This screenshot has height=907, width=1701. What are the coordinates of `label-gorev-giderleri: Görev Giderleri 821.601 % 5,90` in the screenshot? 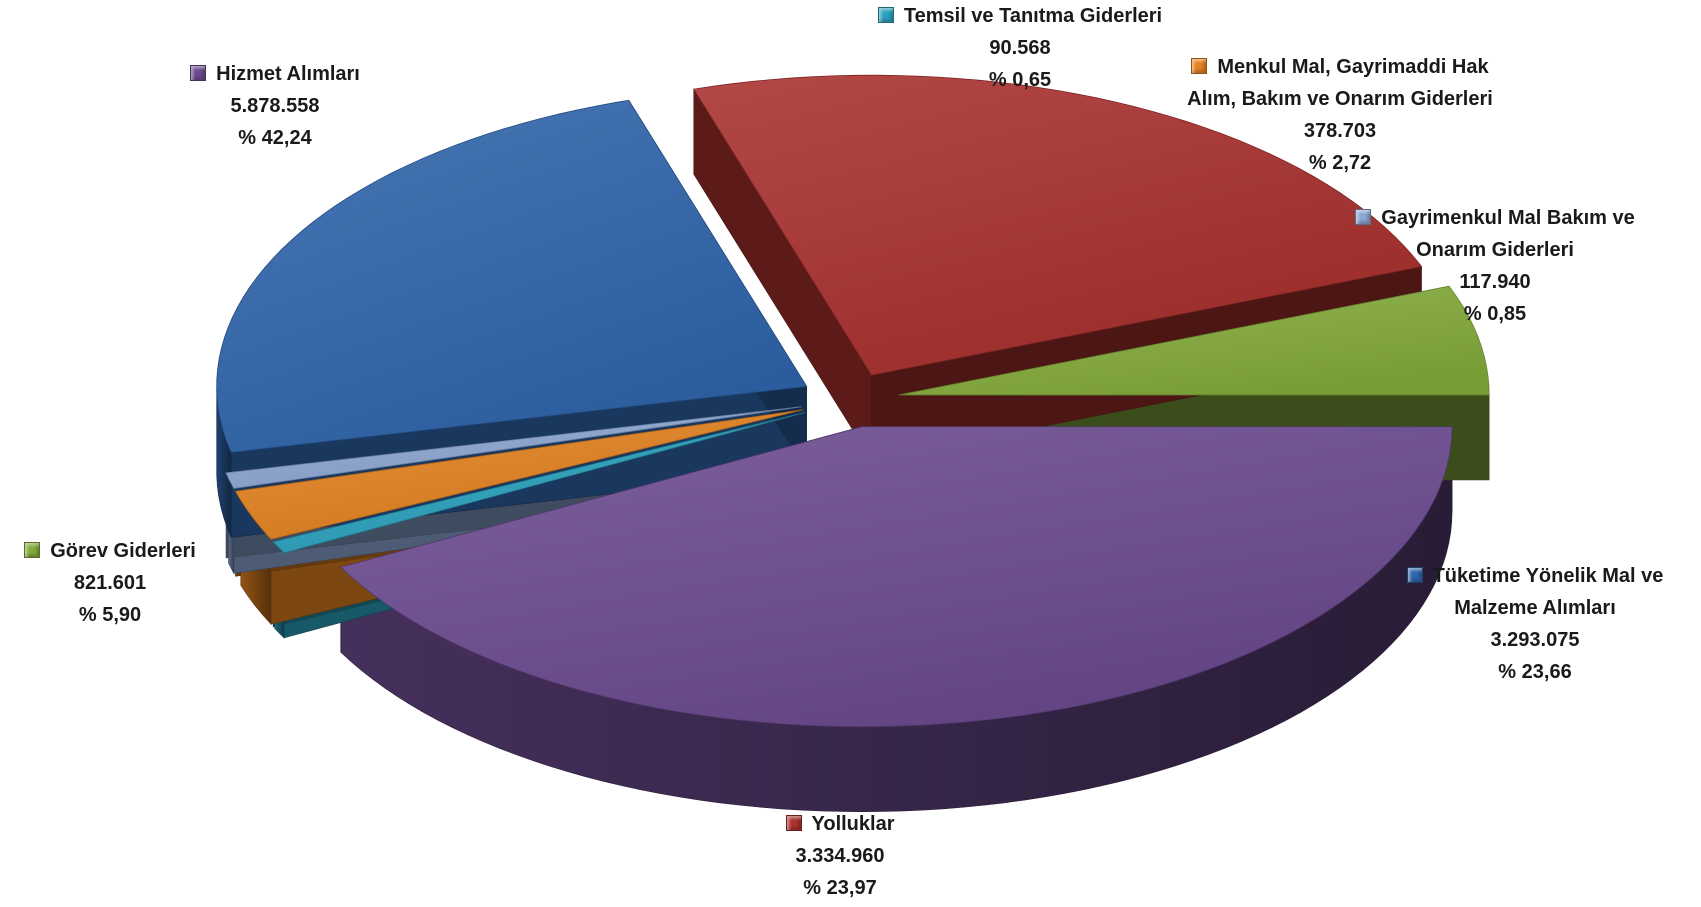 It's located at (110, 583).